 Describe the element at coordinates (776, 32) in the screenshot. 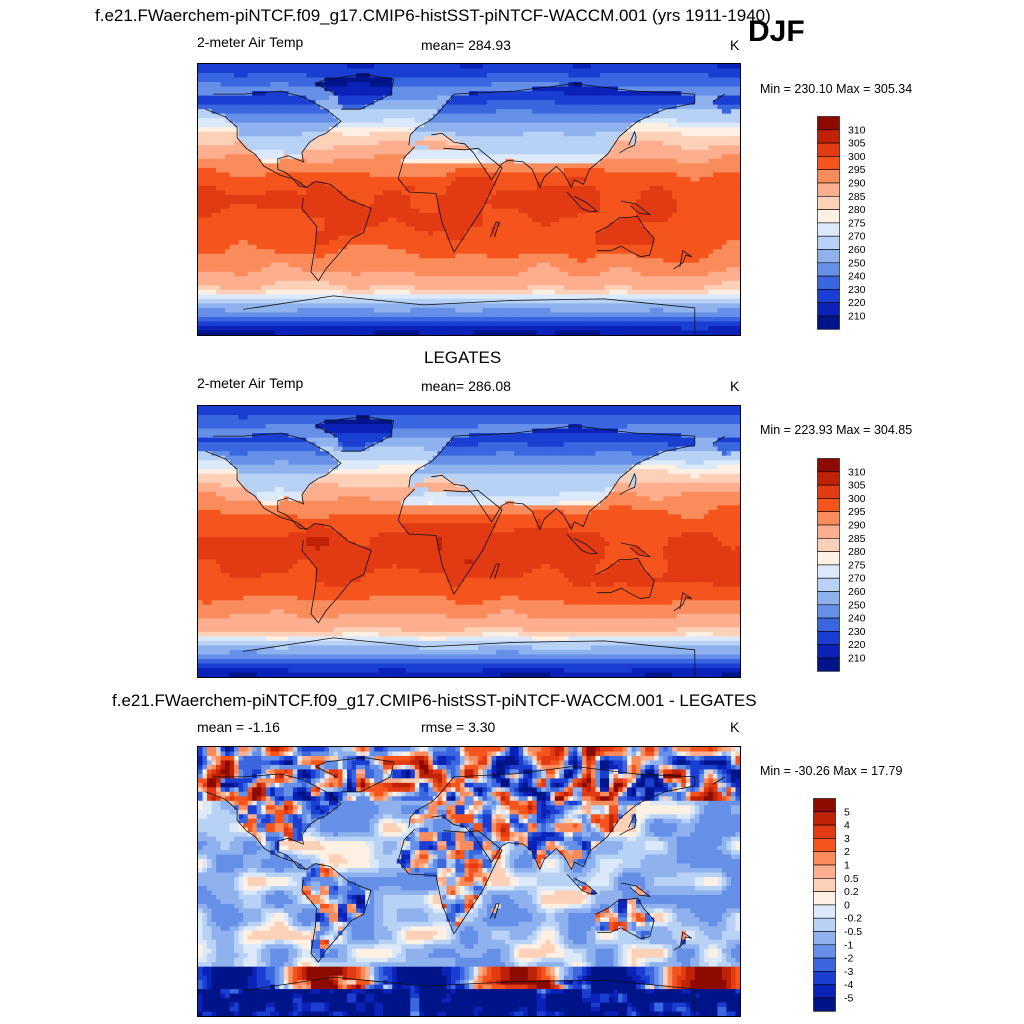

I see `season-label: DJF` at that location.